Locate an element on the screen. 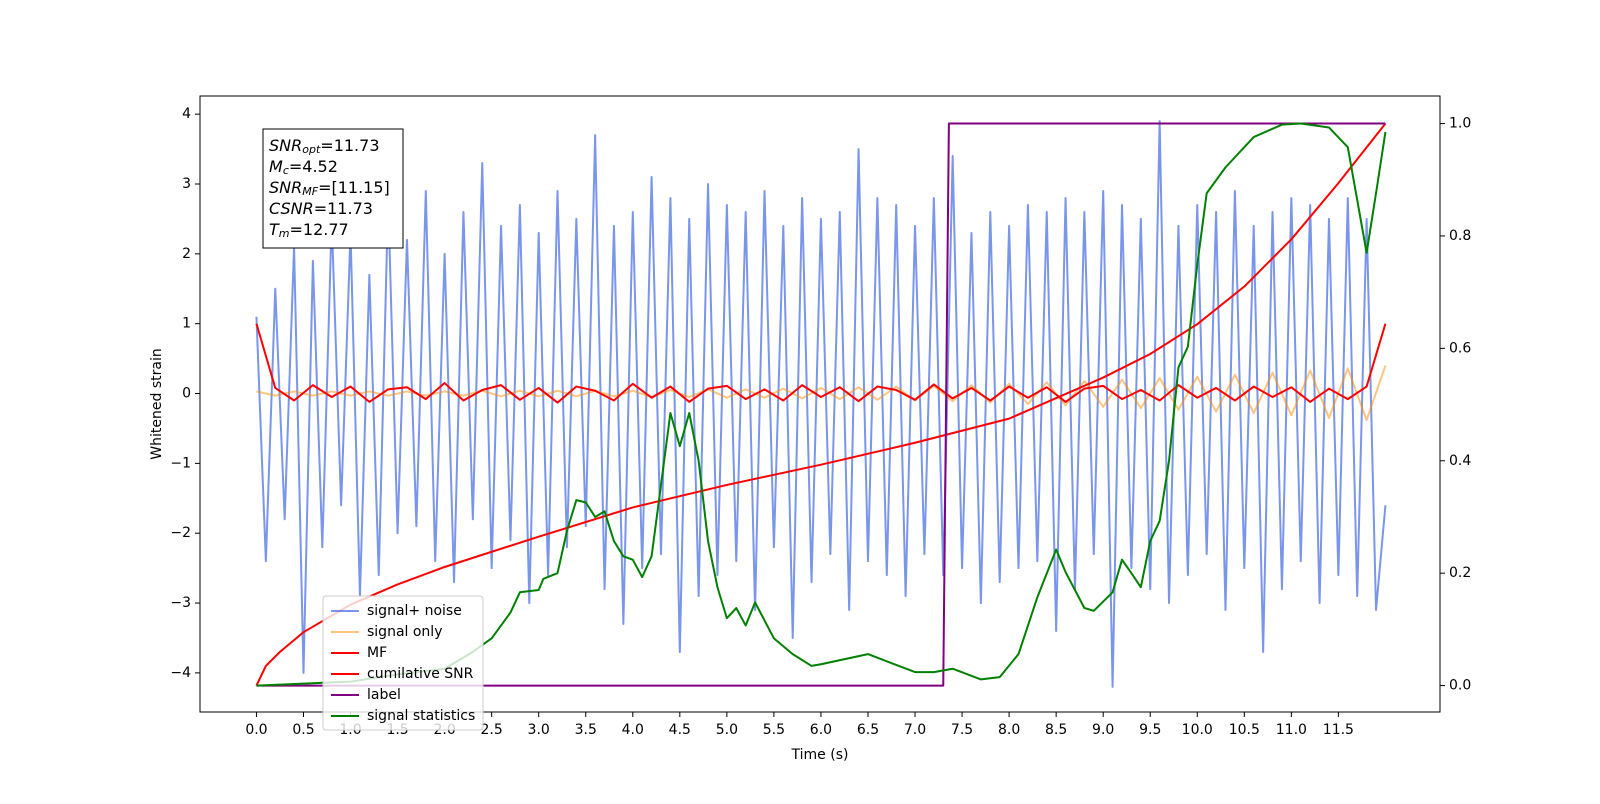  annotation-subscript: m is located at coordinates (284, 233).